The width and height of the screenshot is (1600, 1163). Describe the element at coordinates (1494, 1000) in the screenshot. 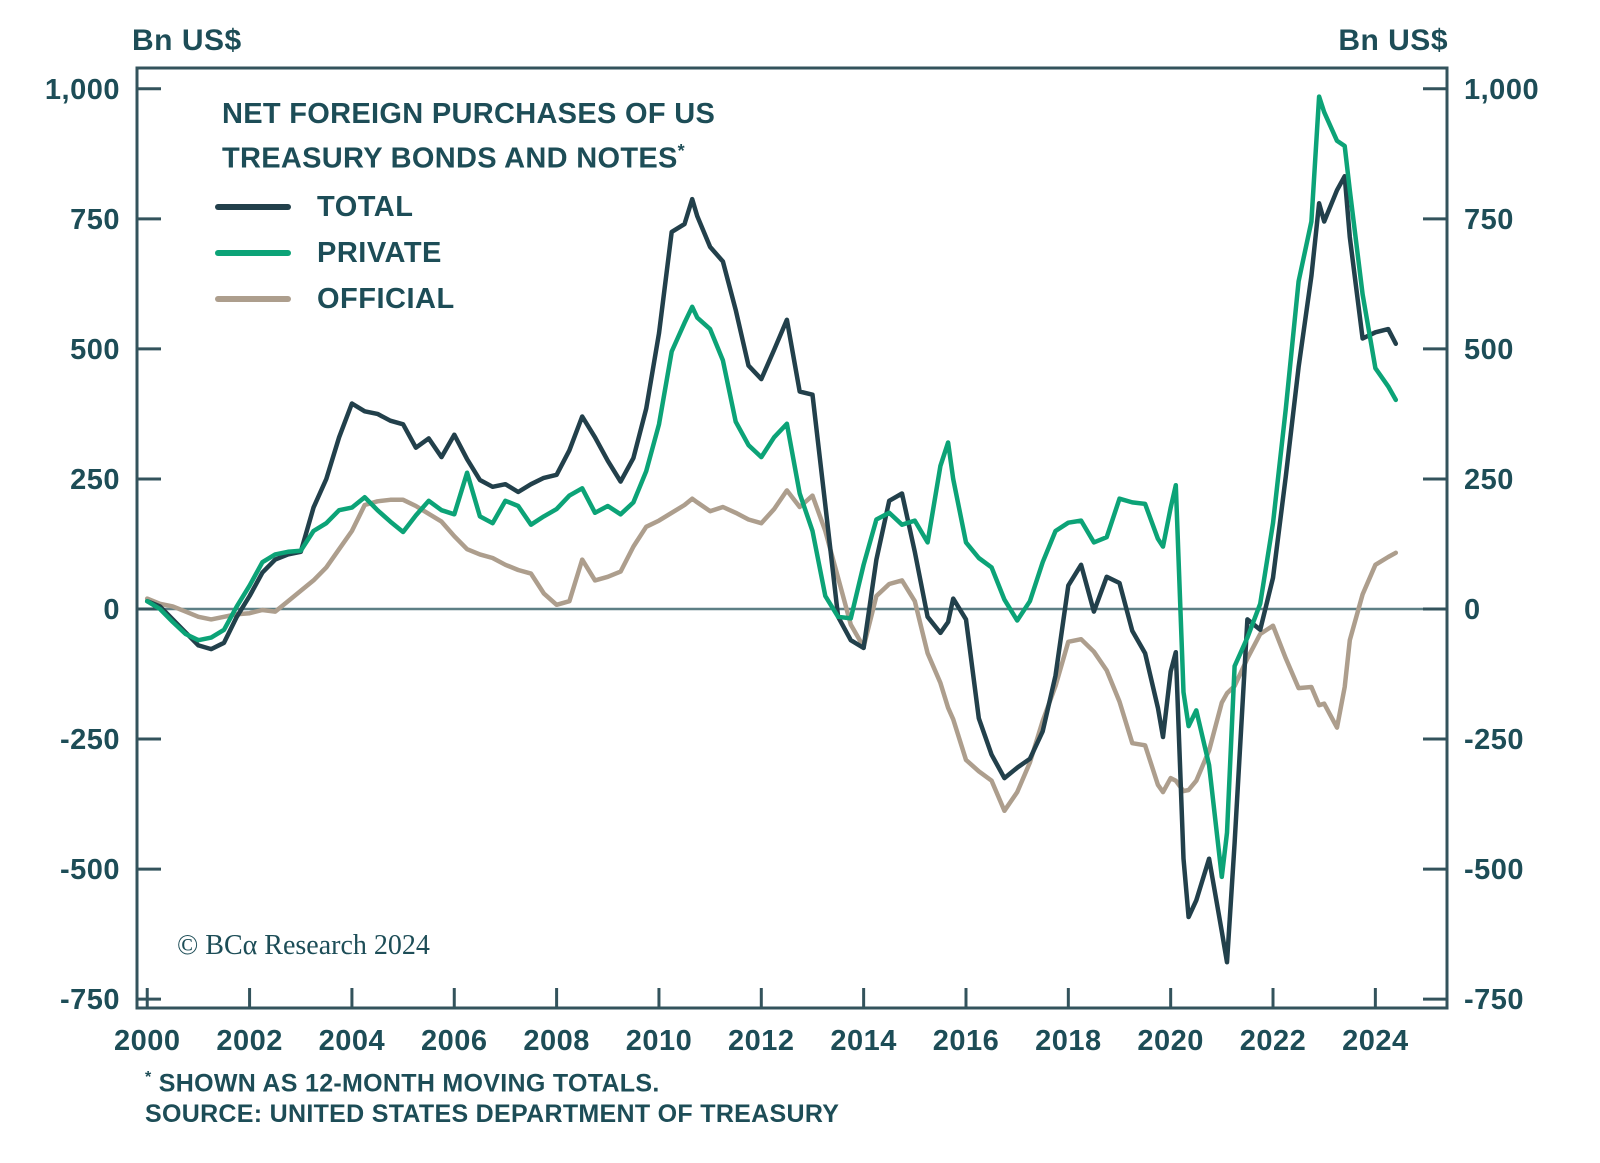

I see `y-tick-label-right: -750` at that location.